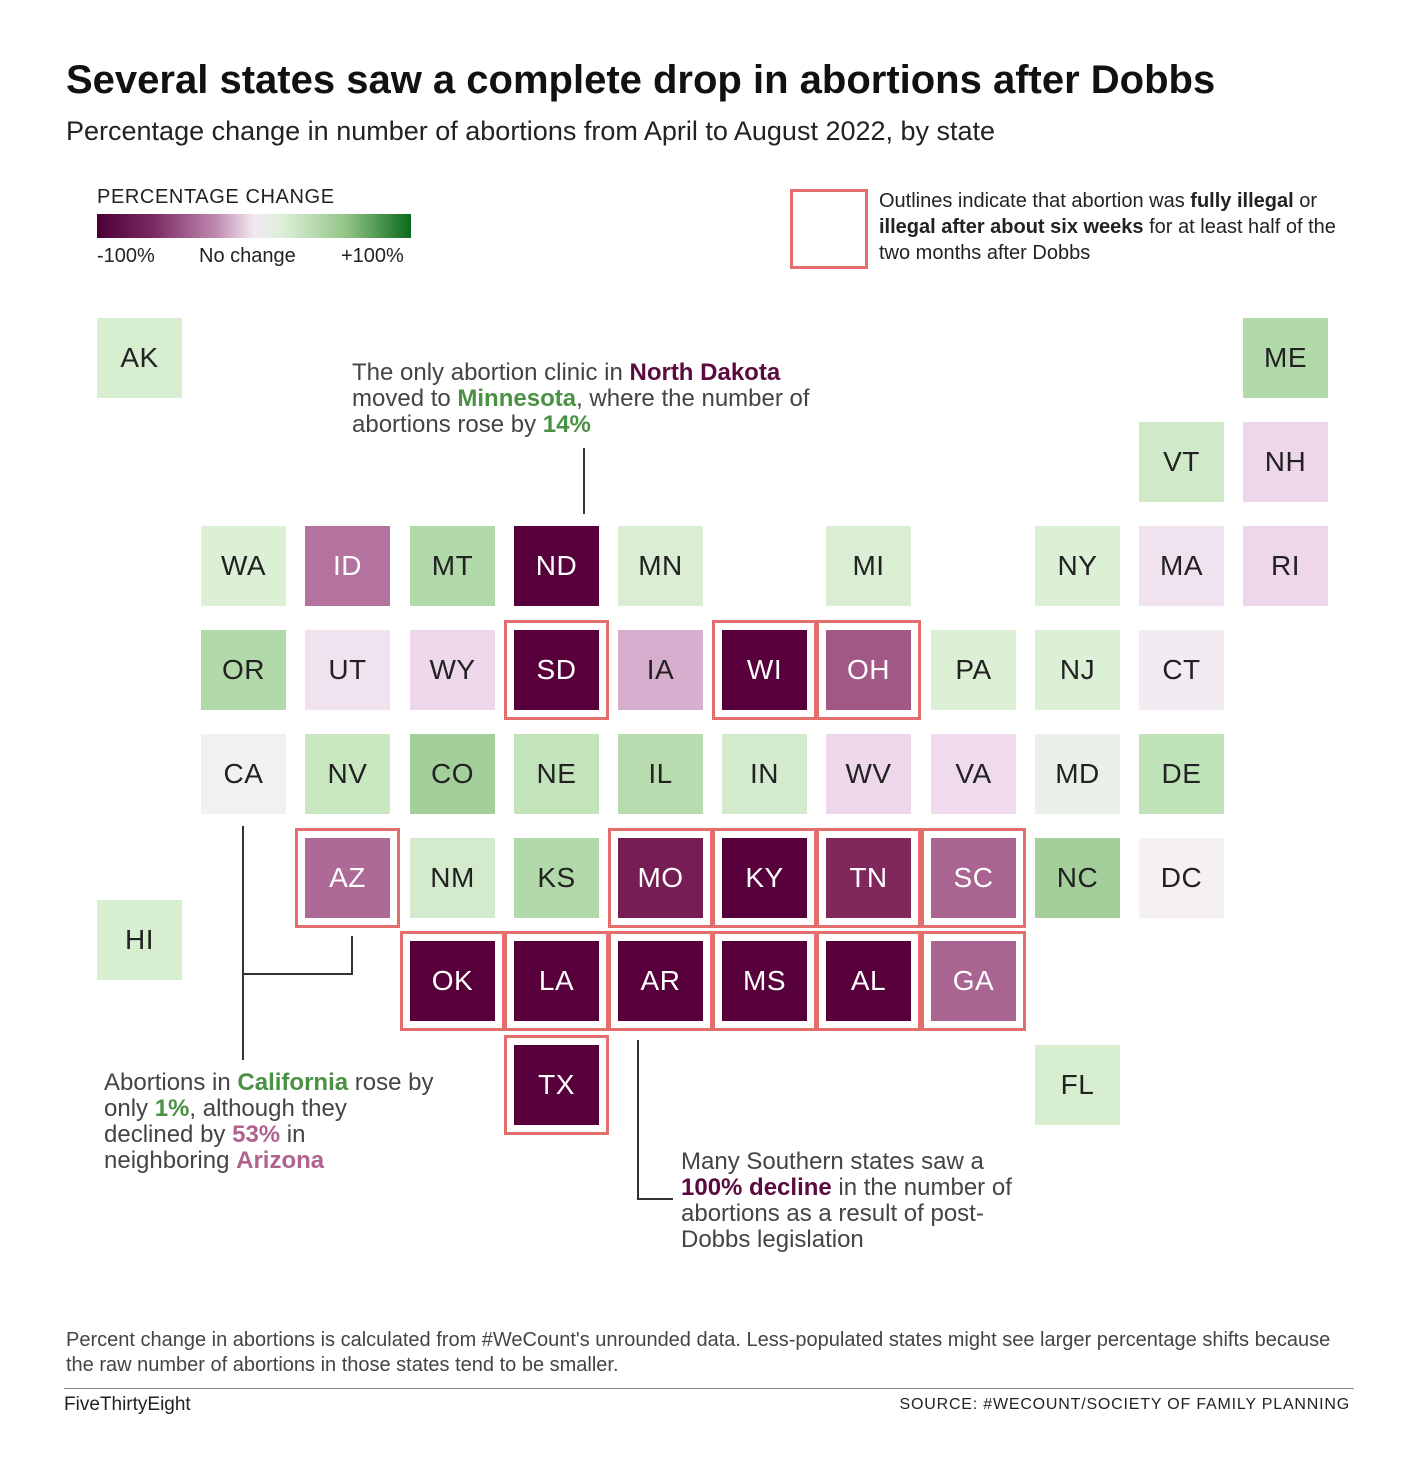  Describe the element at coordinates (452, 566) in the screenshot. I see `state-tile-mt: MT` at that location.